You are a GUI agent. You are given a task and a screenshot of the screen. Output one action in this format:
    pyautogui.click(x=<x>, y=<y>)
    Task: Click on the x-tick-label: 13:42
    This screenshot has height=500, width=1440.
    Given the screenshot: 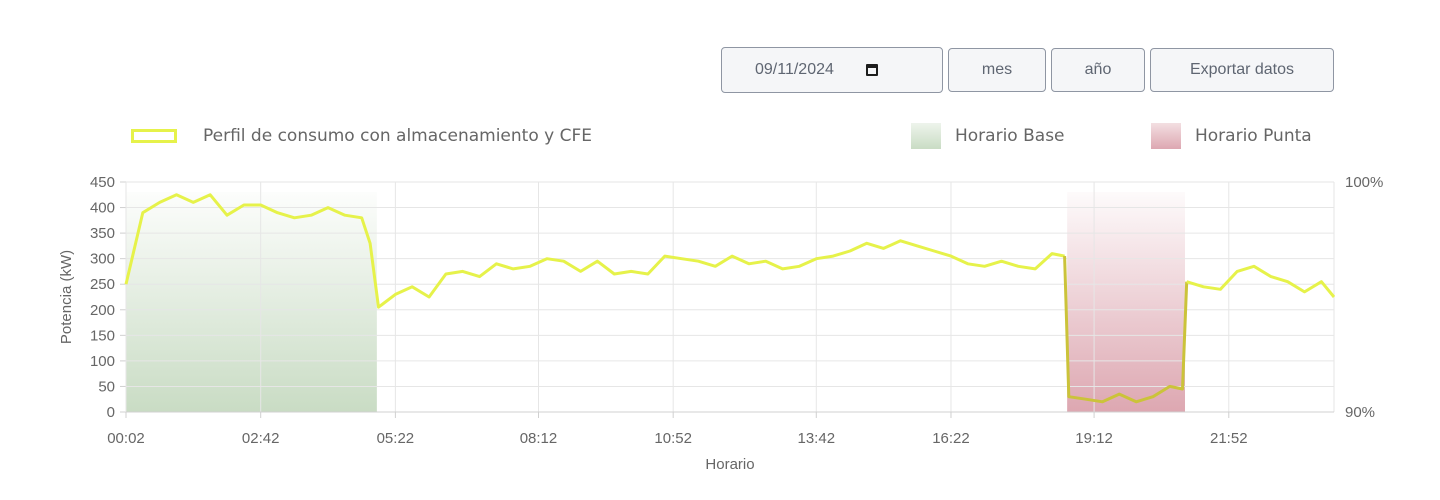 What is the action you would take?
    pyautogui.click(x=817, y=438)
    